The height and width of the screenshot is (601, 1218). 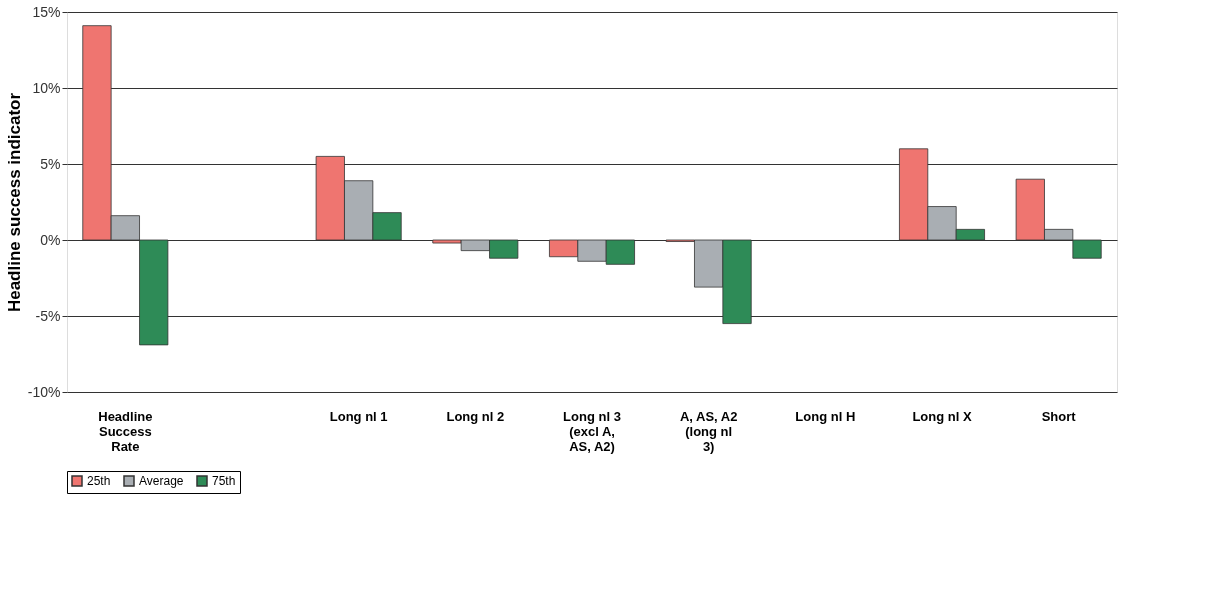 What do you see at coordinates (50, 239) in the screenshot?
I see `y-tick-label: 0%` at bounding box center [50, 239].